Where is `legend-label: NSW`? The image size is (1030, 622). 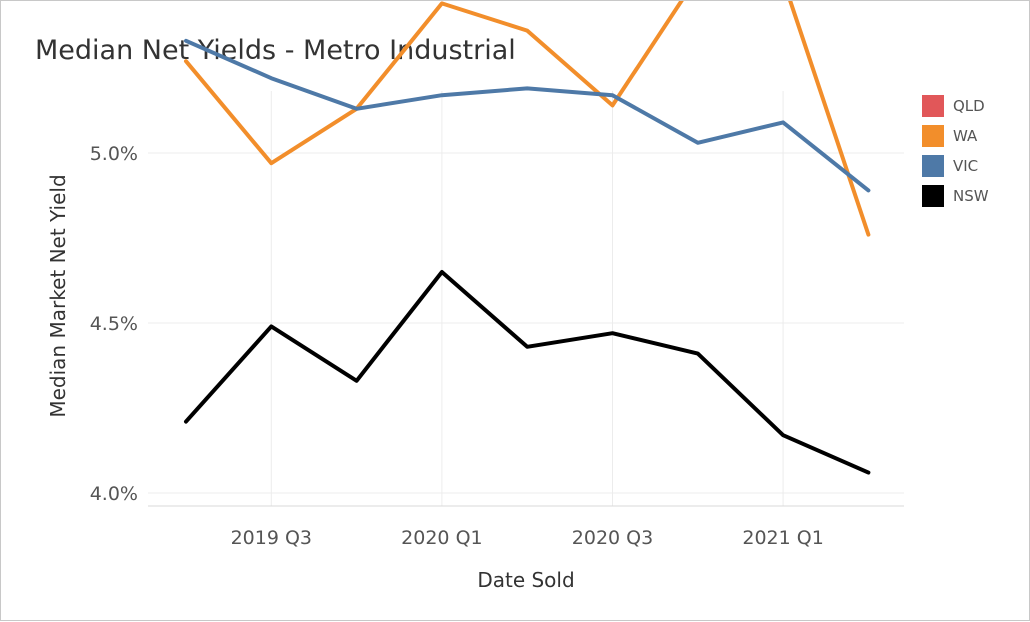
legend-label: NSW is located at coordinates (971, 196).